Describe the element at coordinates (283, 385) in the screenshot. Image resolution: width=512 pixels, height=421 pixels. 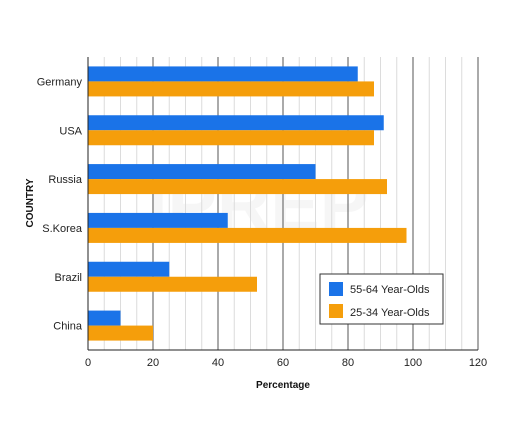
I see `x-axis-title: Percentage` at that location.